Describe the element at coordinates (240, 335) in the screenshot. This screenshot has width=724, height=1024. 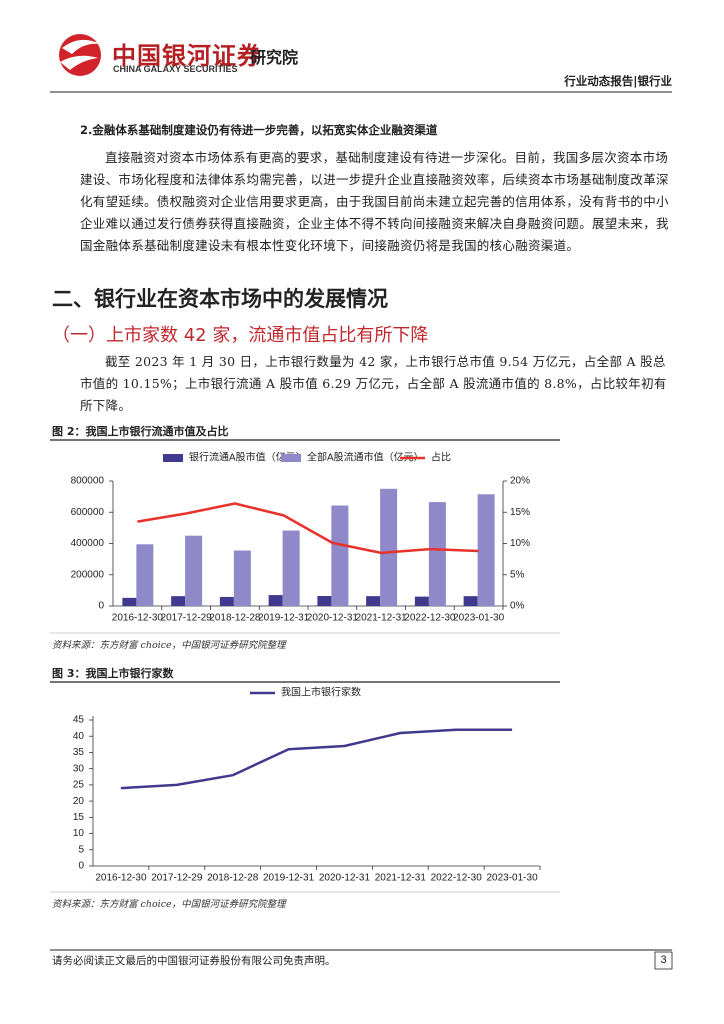
I see `subheading-red: （一）上市家数 42 家，流通市值占比有所下降` at that location.